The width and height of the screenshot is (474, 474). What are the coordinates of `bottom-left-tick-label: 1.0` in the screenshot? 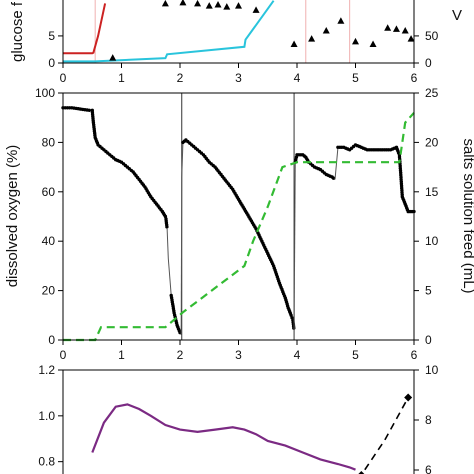 It's located at (46, 416).